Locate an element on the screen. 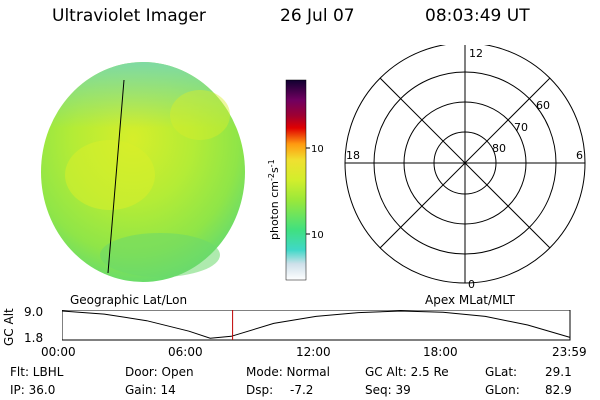 Image resolution: width=600 pixels, height=400 pixels. status-glat-label: GLat: is located at coordinates (501, 372).